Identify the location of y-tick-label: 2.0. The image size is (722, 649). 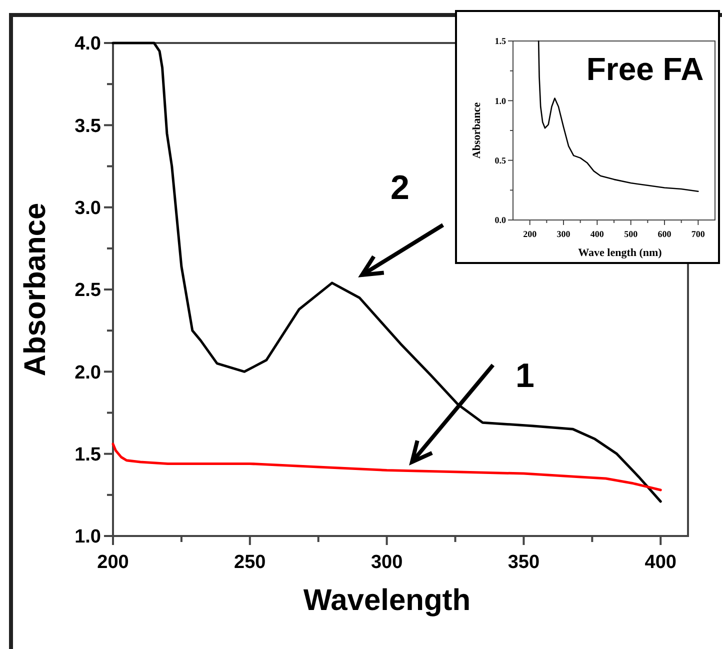
(87, 373).